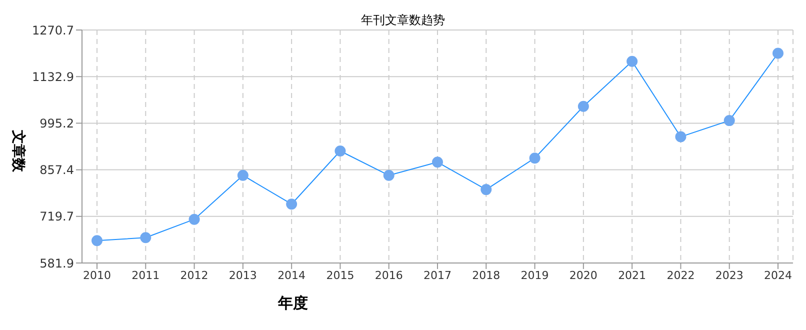 This screenshot has width=806, height=330. What do you see at coordinates (53, 30) in the screenshot?
I see `y-tick-label: 1270.7` at bounding box center [53, 30].